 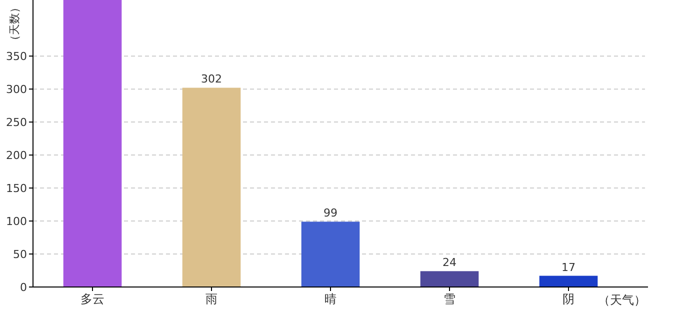 What do you see at coordinates (16, 56) in the screenshot?
I see `y-tick-label: 350` at bounding box center [16, 56].